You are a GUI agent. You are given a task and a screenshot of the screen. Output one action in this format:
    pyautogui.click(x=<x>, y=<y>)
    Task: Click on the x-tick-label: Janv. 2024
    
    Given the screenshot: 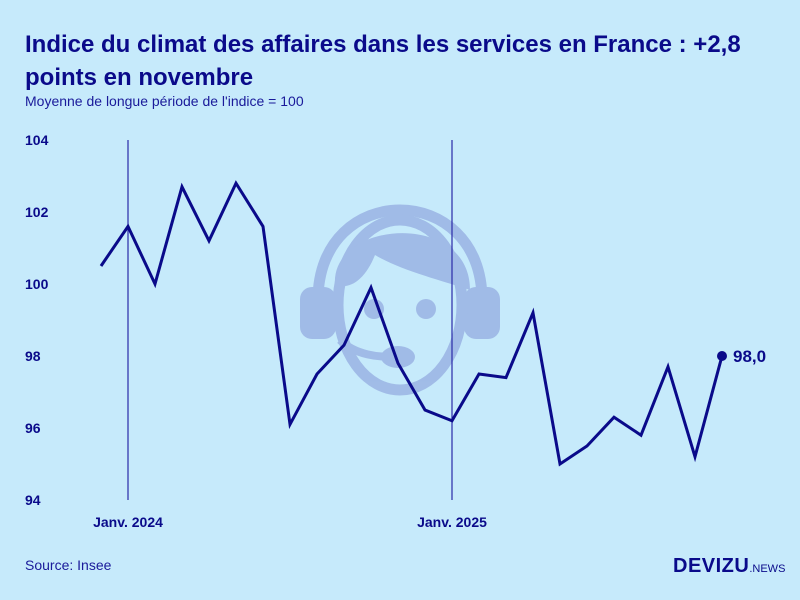 What is the action you would take?
    pyautogui.click(x=128, y=522)
    